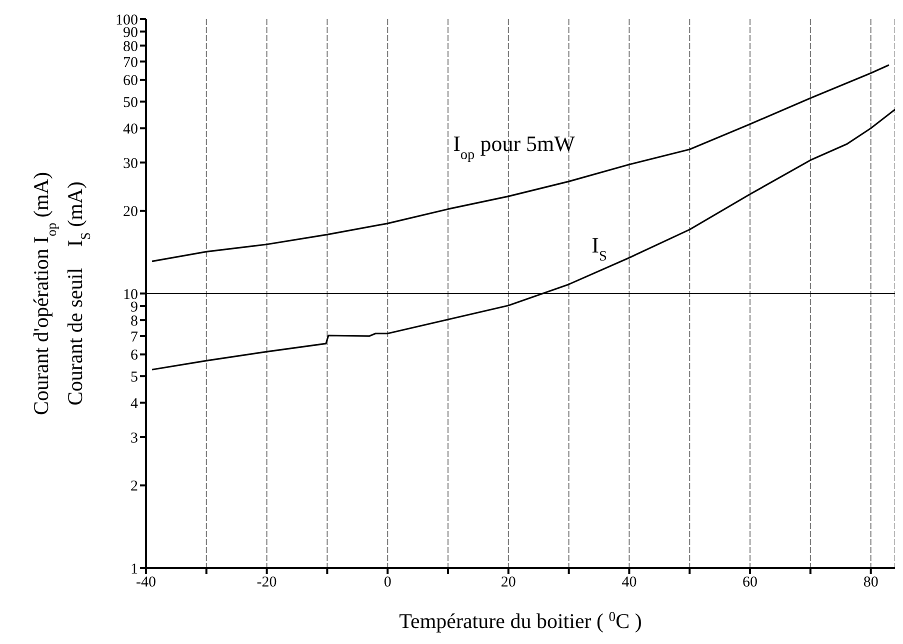 The height and width of the screenshot is (644, 903). What do you see at coordinates (134, 404) in the screenshot?
I see `y-tick-label: 4` at bounding box center [134, 404].